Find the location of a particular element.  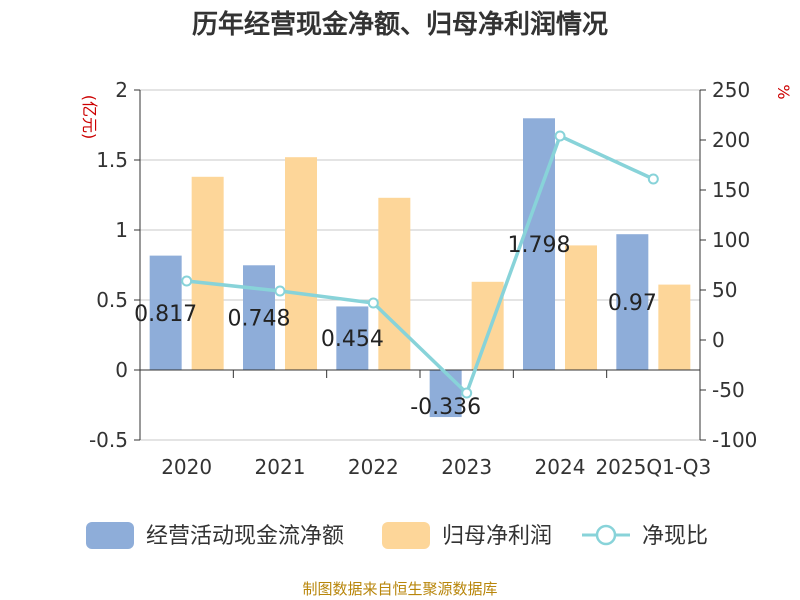

cash-flow-value-label: 0.97 is located at coordinates (632, 303).